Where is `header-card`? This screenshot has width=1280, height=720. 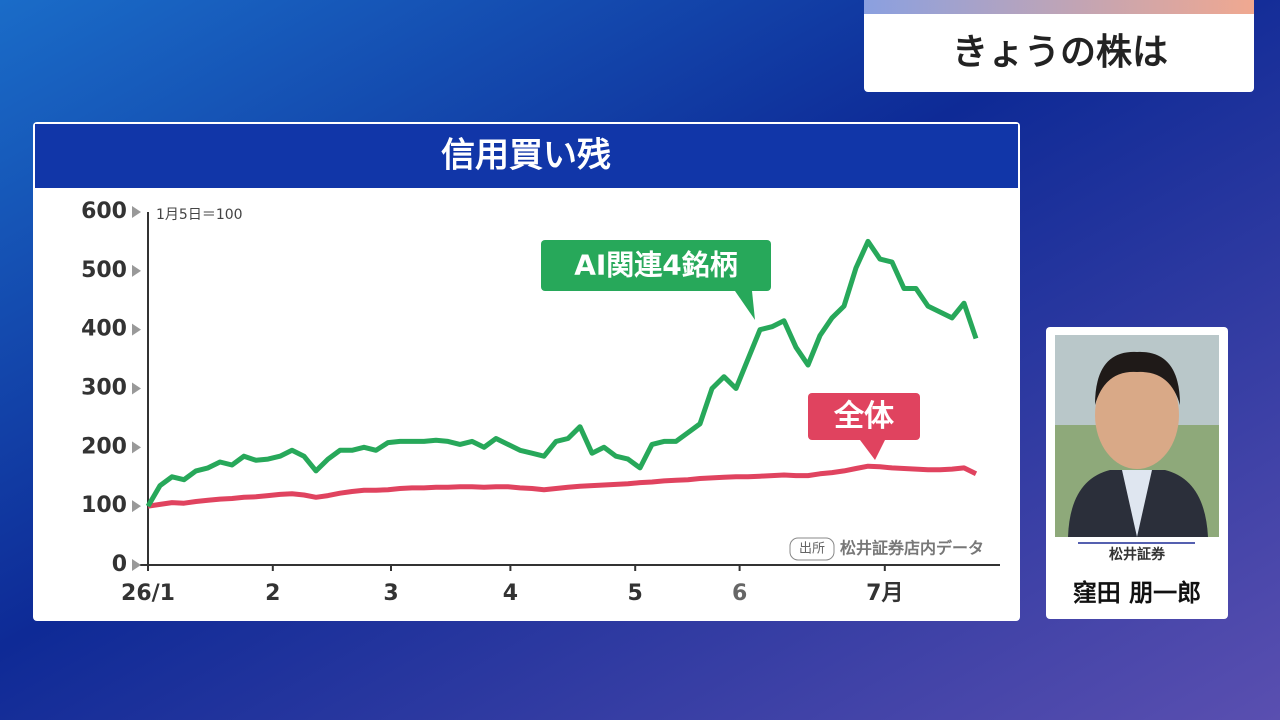
header-card is located at coordinates (1059, 46).